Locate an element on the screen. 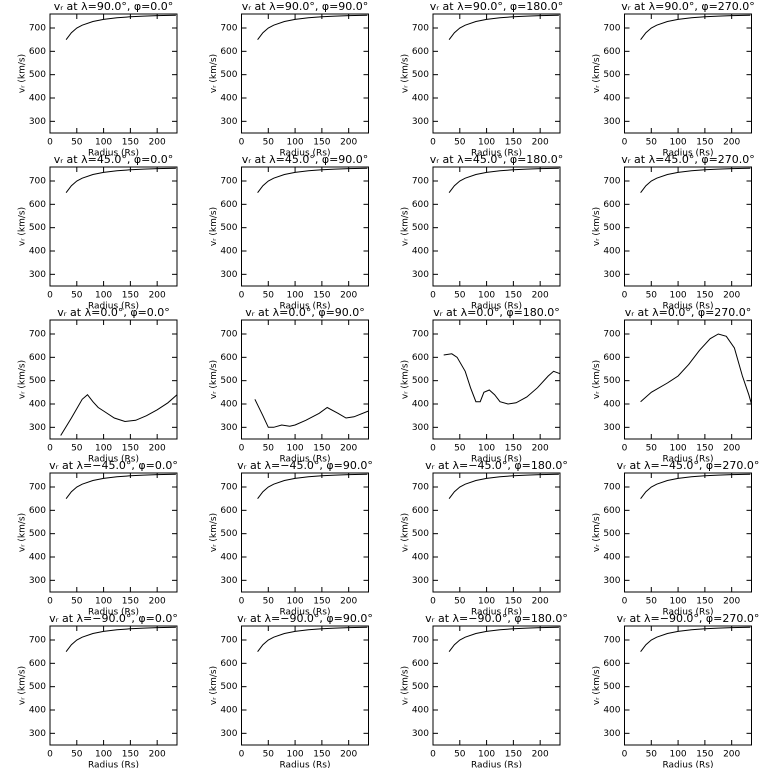  chart-title: vᵣ at λ=90.0°, φ=270.0° is located at coordinates (688, 6).